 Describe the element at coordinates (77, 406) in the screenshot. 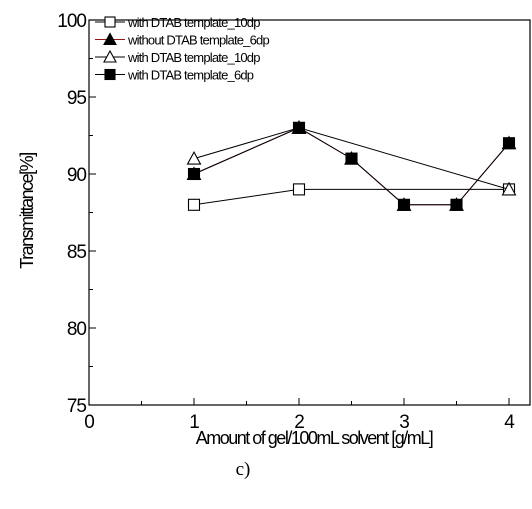

I see `y-tick-label: 75` at that location.